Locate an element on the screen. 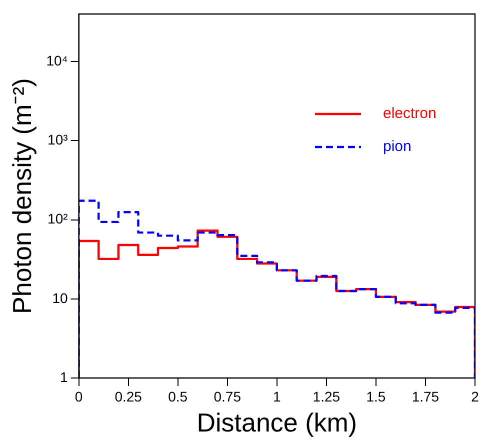  y-tick-label: 1 is located at coordinates (64, 376).